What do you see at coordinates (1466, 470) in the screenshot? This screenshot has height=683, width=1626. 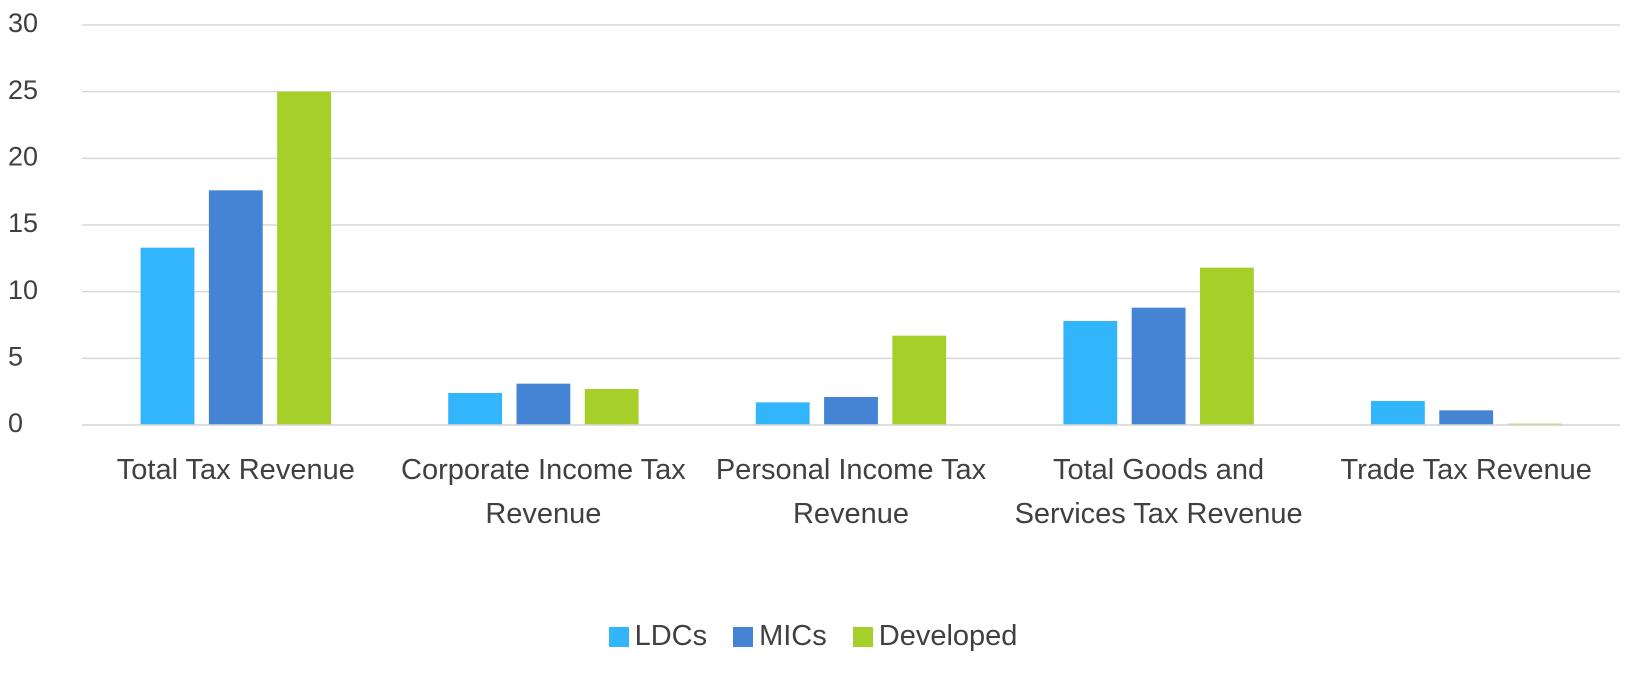 I see `x-tick-label: Trade Tax Revenue` at bounding box center [1466, 470].